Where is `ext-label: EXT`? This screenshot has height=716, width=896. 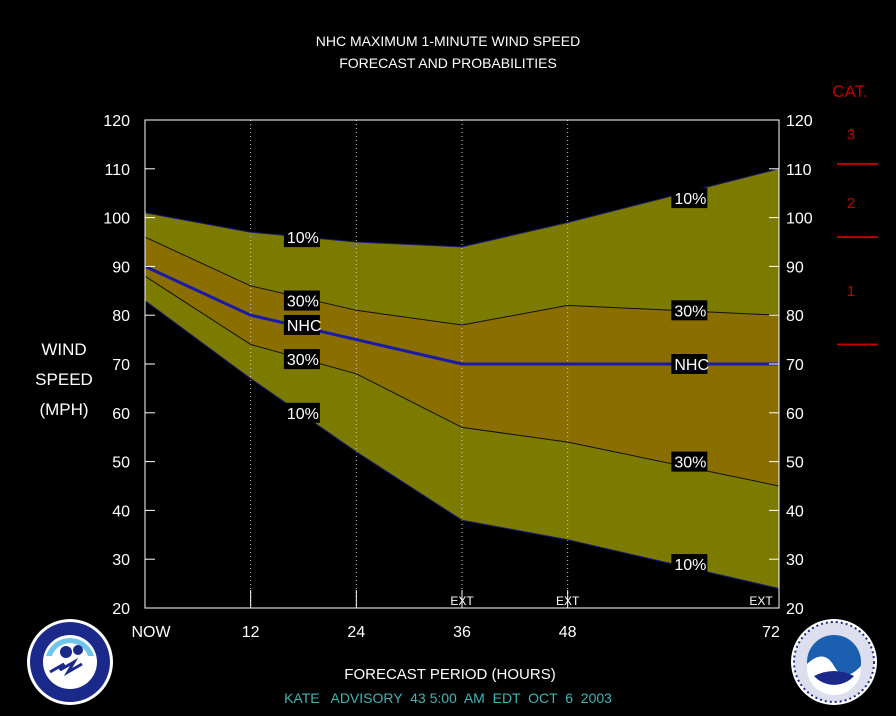
ext-label: EXT is located at coordinates (761, 601).